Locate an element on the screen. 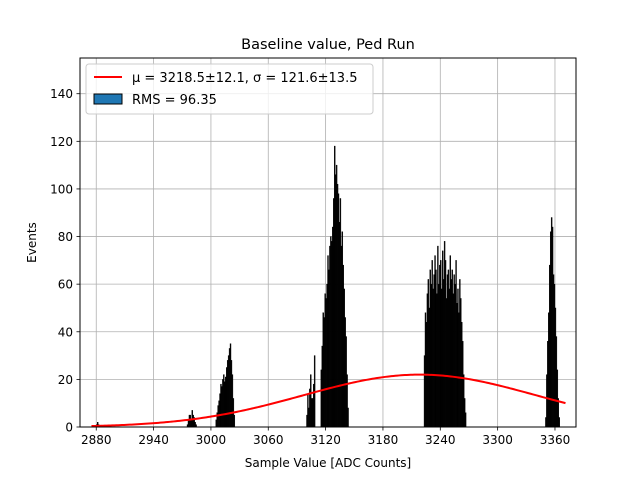 The height and width of the screenshot is (480, 640). legend-fit-label: μ = 3218.5±12.1, σ = 121.6±13.5 is located at coordinates (244, 78).